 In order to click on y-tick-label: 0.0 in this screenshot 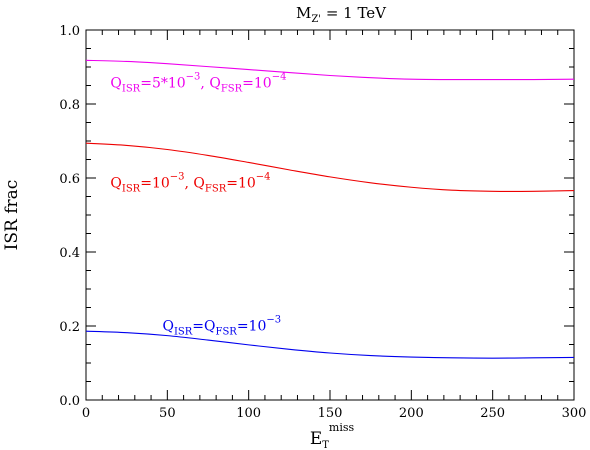, I will do `click(69, 401)`.